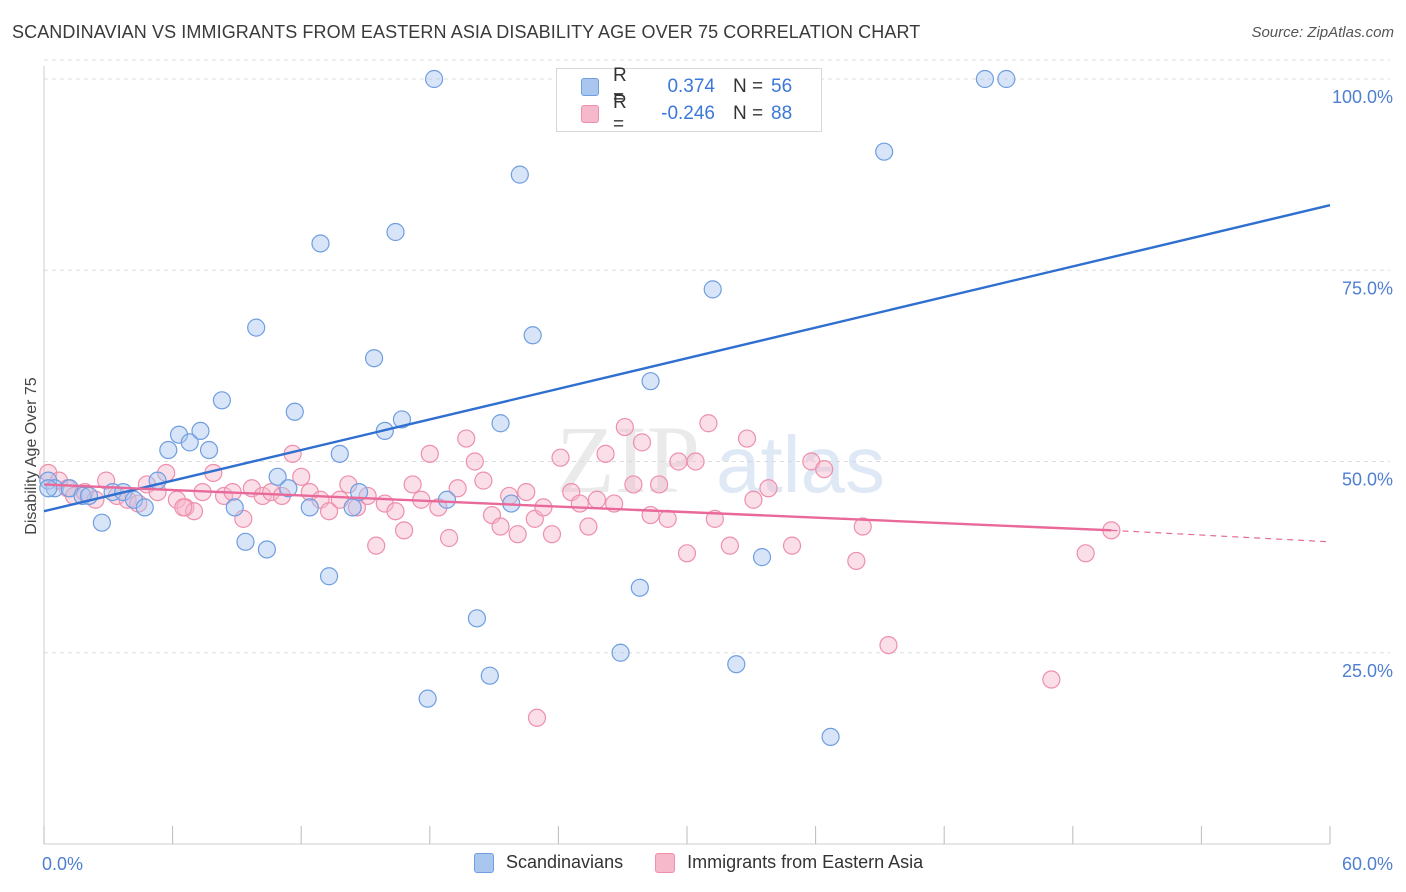 The width and height of the screenshot is (1406, 892). Describe the element at coordinates (1367, 288) in the screenshot. I see `y-tick-label: 75.0%` at that location.